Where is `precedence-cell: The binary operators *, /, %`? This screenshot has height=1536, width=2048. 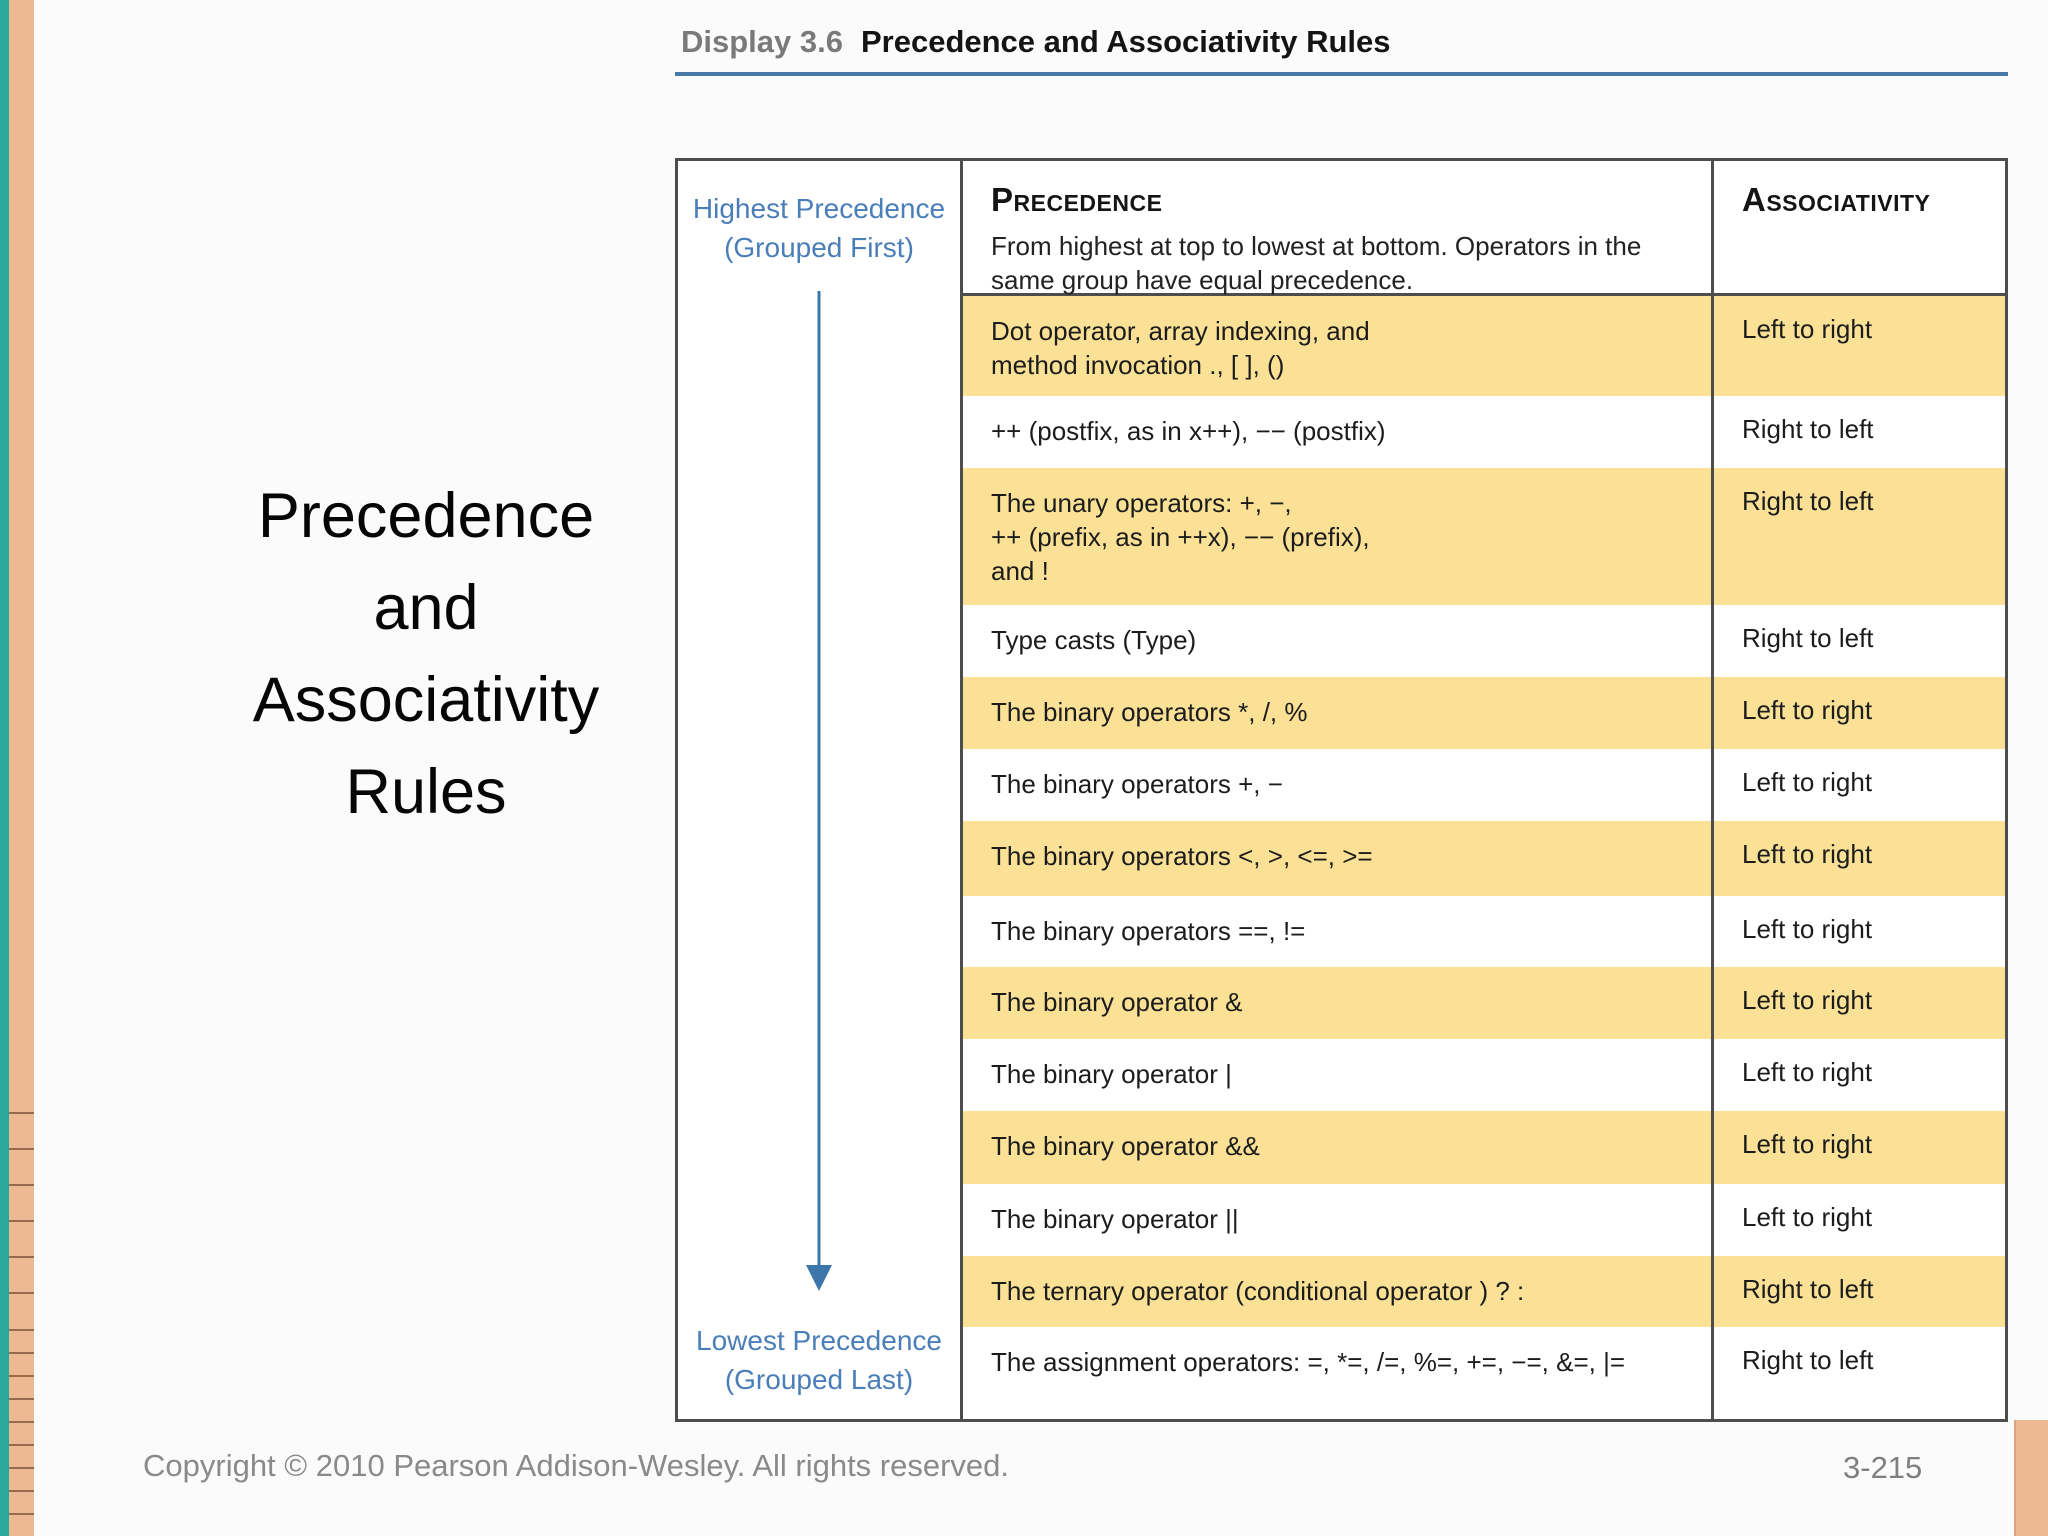
precedence-cell: The binary operators *, /, % is located at coordinates (1149, 712).